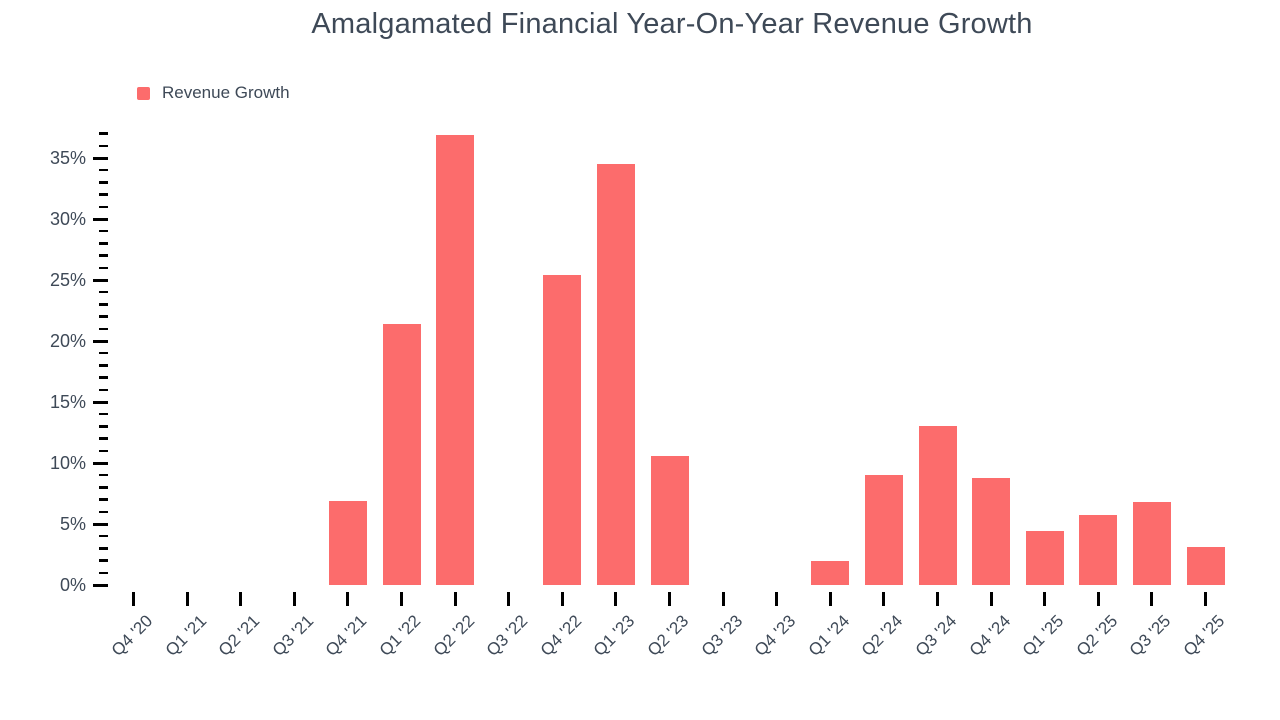  I want to click on x-axis-tick-label: Q1 '23, so click(614, 635).